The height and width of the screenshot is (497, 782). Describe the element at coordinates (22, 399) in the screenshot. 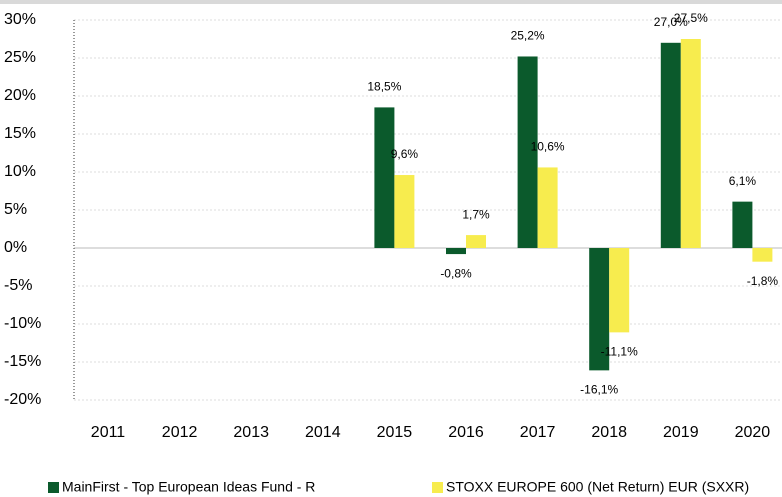

I see `y-tick-label: -20%` at that location.